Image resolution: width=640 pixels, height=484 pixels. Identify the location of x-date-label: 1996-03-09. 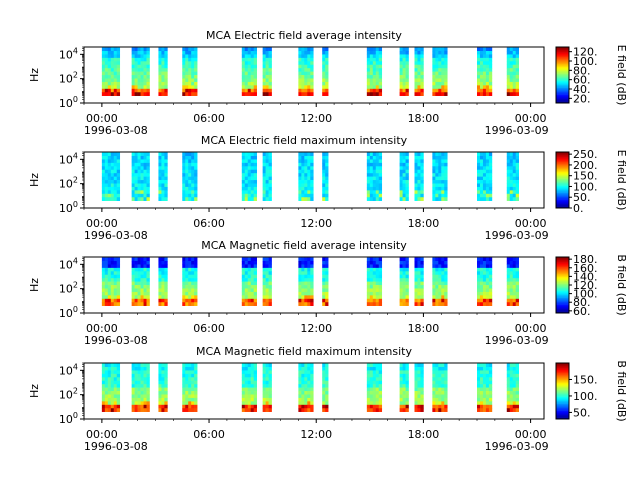
(517, 446).